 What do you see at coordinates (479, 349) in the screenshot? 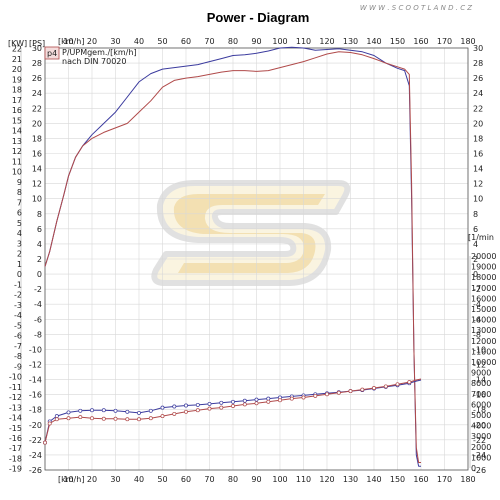
I see `ps-tick-right: -10` at bounding box center [479, 349].